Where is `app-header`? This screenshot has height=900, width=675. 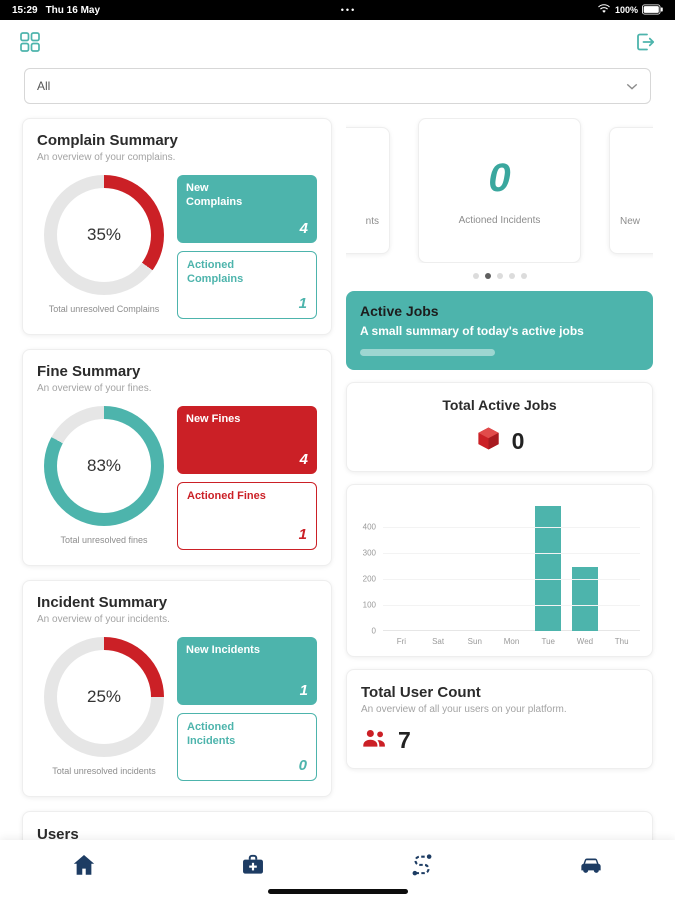
app-header is located at coordinates (337, 43).